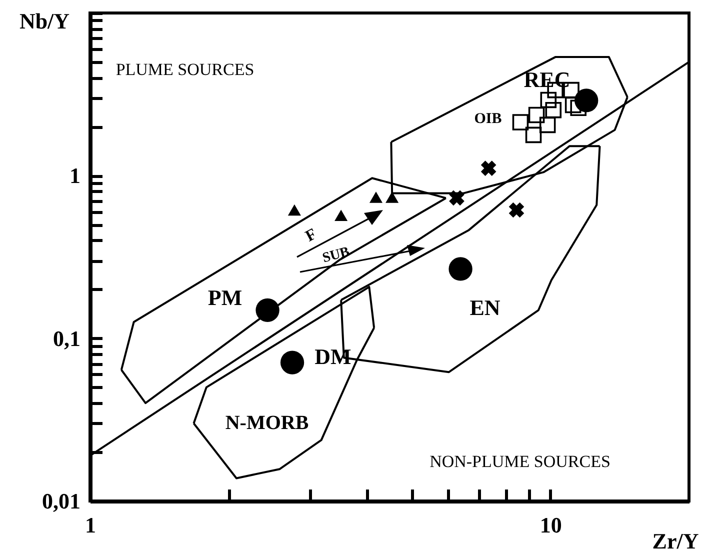 The height and width of the screenshot is (555, 713). What do you see at coordinates (675, 541) in the screenshot?
I see `x-axis-title: Zr/Y` at bounding box center [675, 541].